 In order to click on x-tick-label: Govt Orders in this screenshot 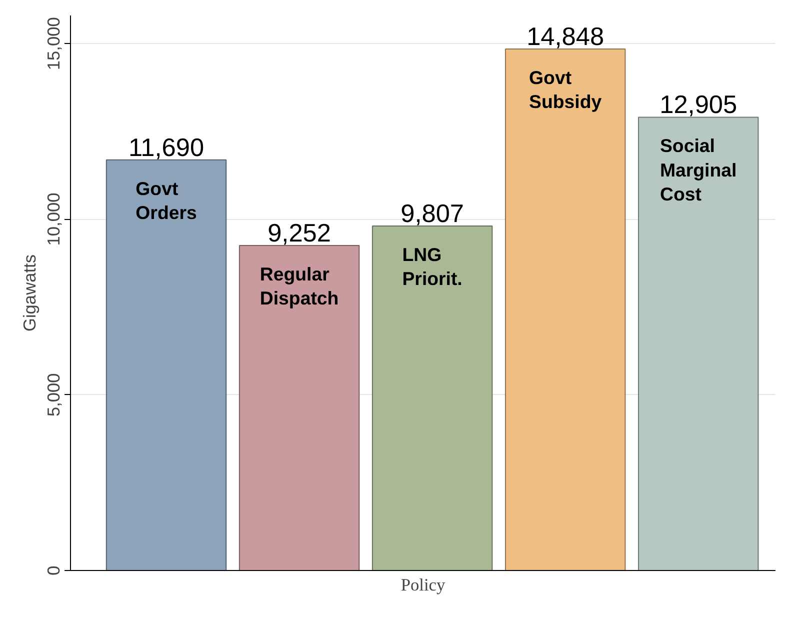, I will do `click(166, 201)`.